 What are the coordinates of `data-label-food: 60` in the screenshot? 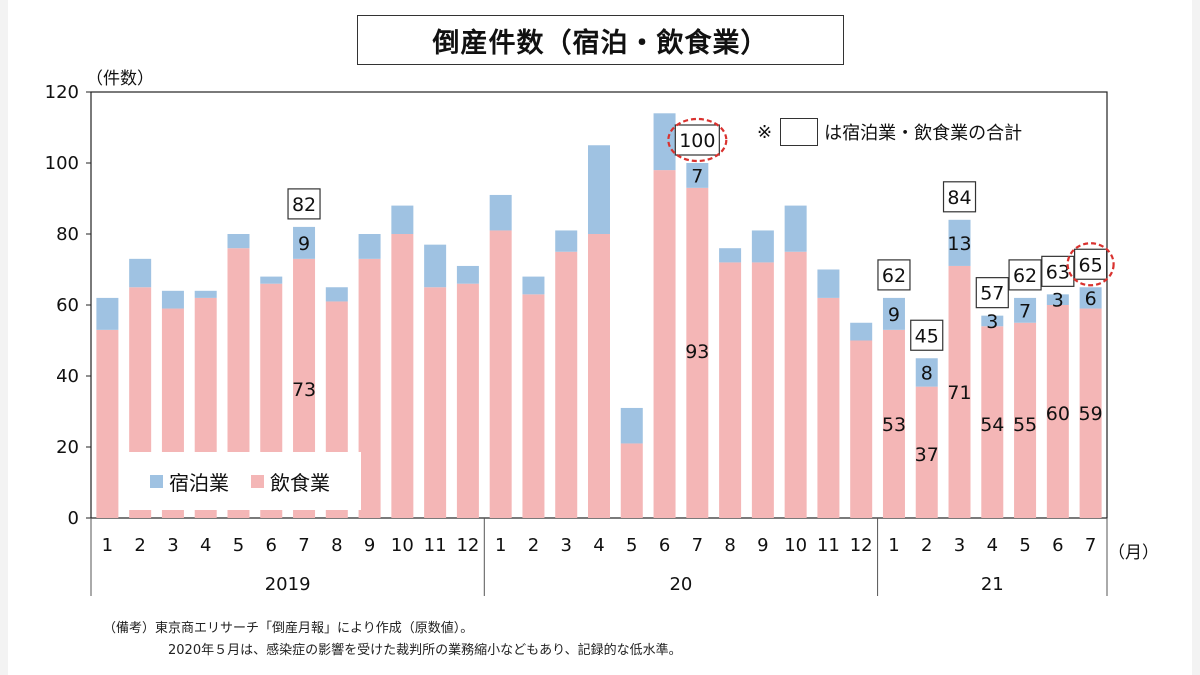 It's located at (1058, 414).